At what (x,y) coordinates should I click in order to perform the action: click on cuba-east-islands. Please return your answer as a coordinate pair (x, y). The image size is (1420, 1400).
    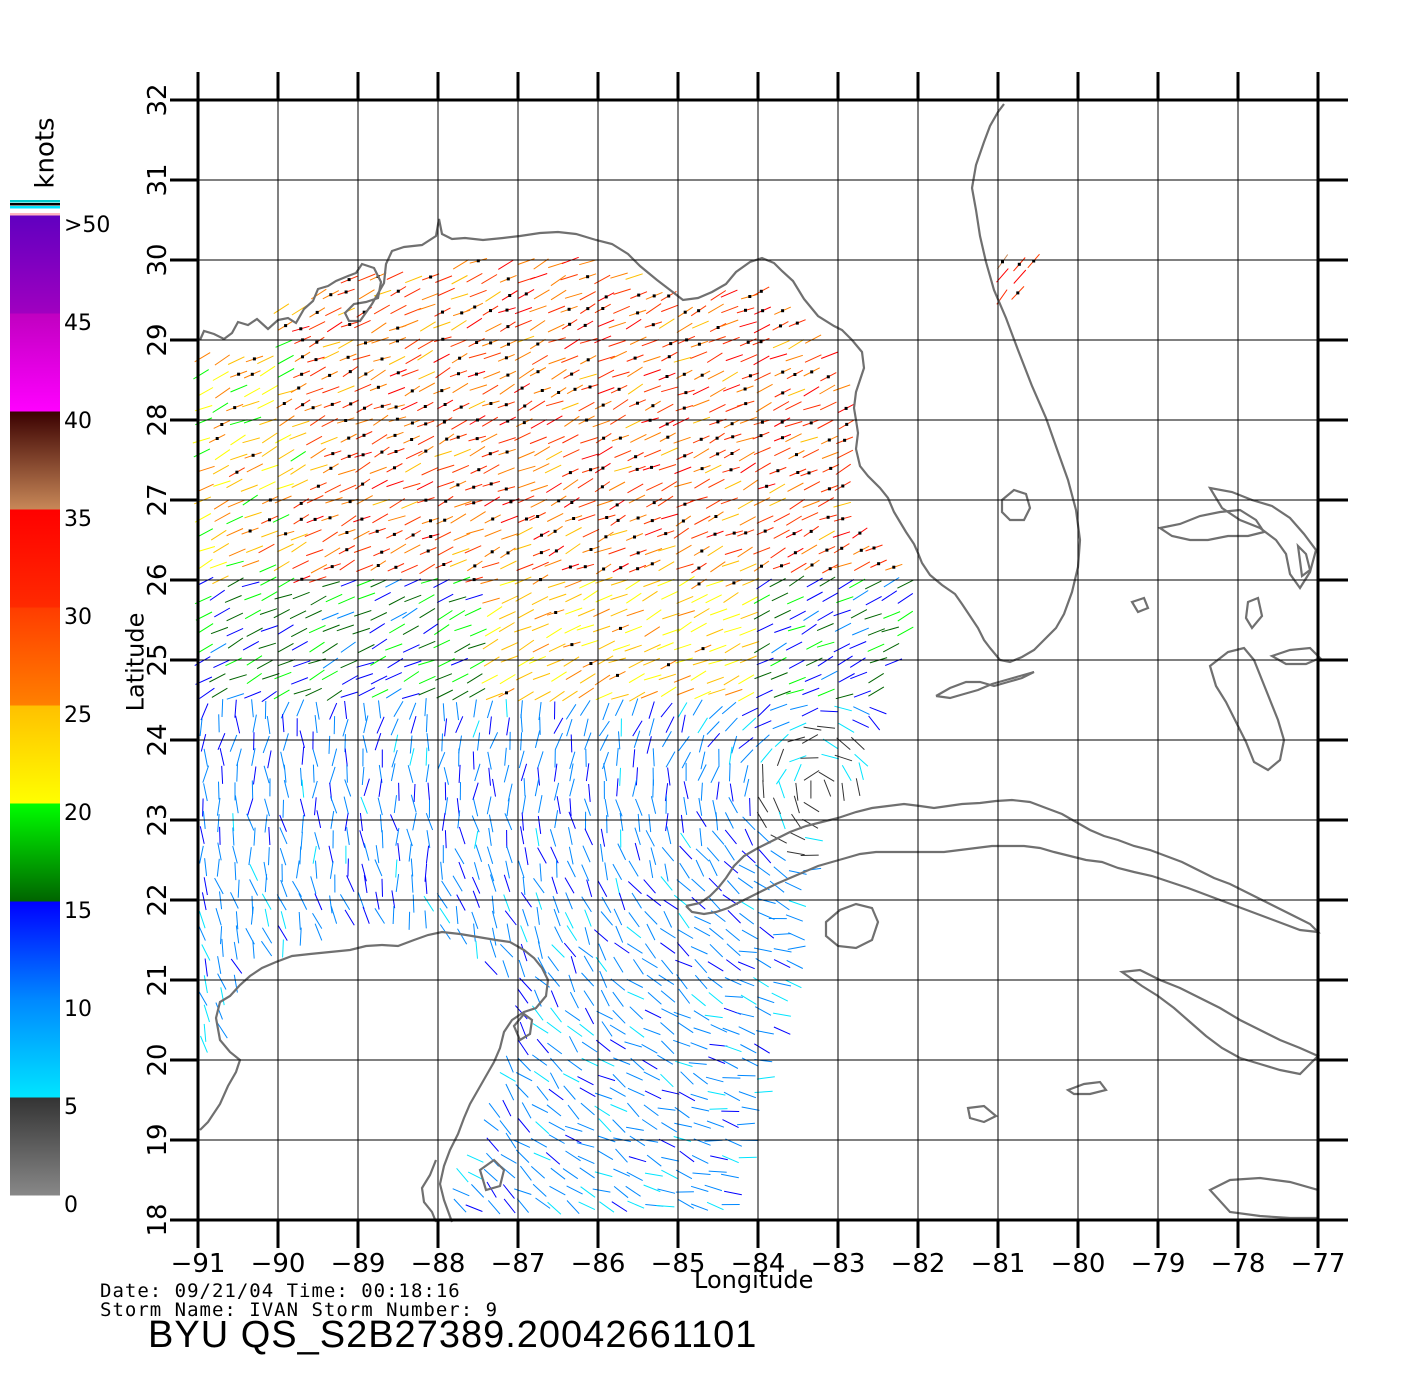
    Looking at the image, I should click on (1219, 1022).